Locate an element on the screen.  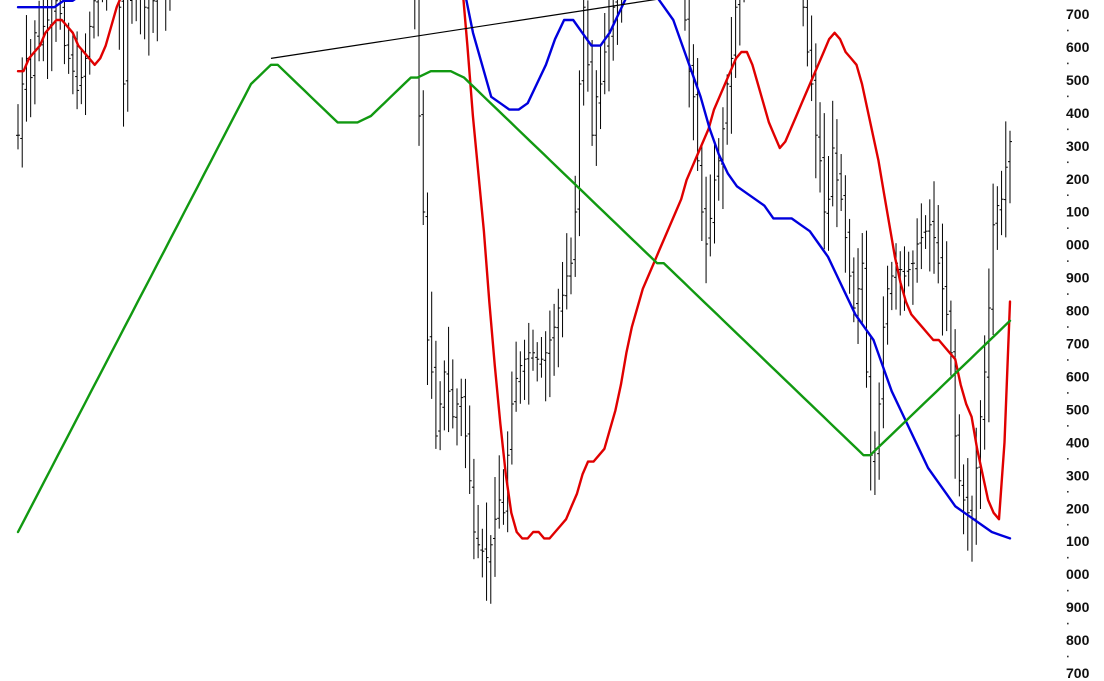
y-tick-label: 200 is located at coordinates (1078, 508).